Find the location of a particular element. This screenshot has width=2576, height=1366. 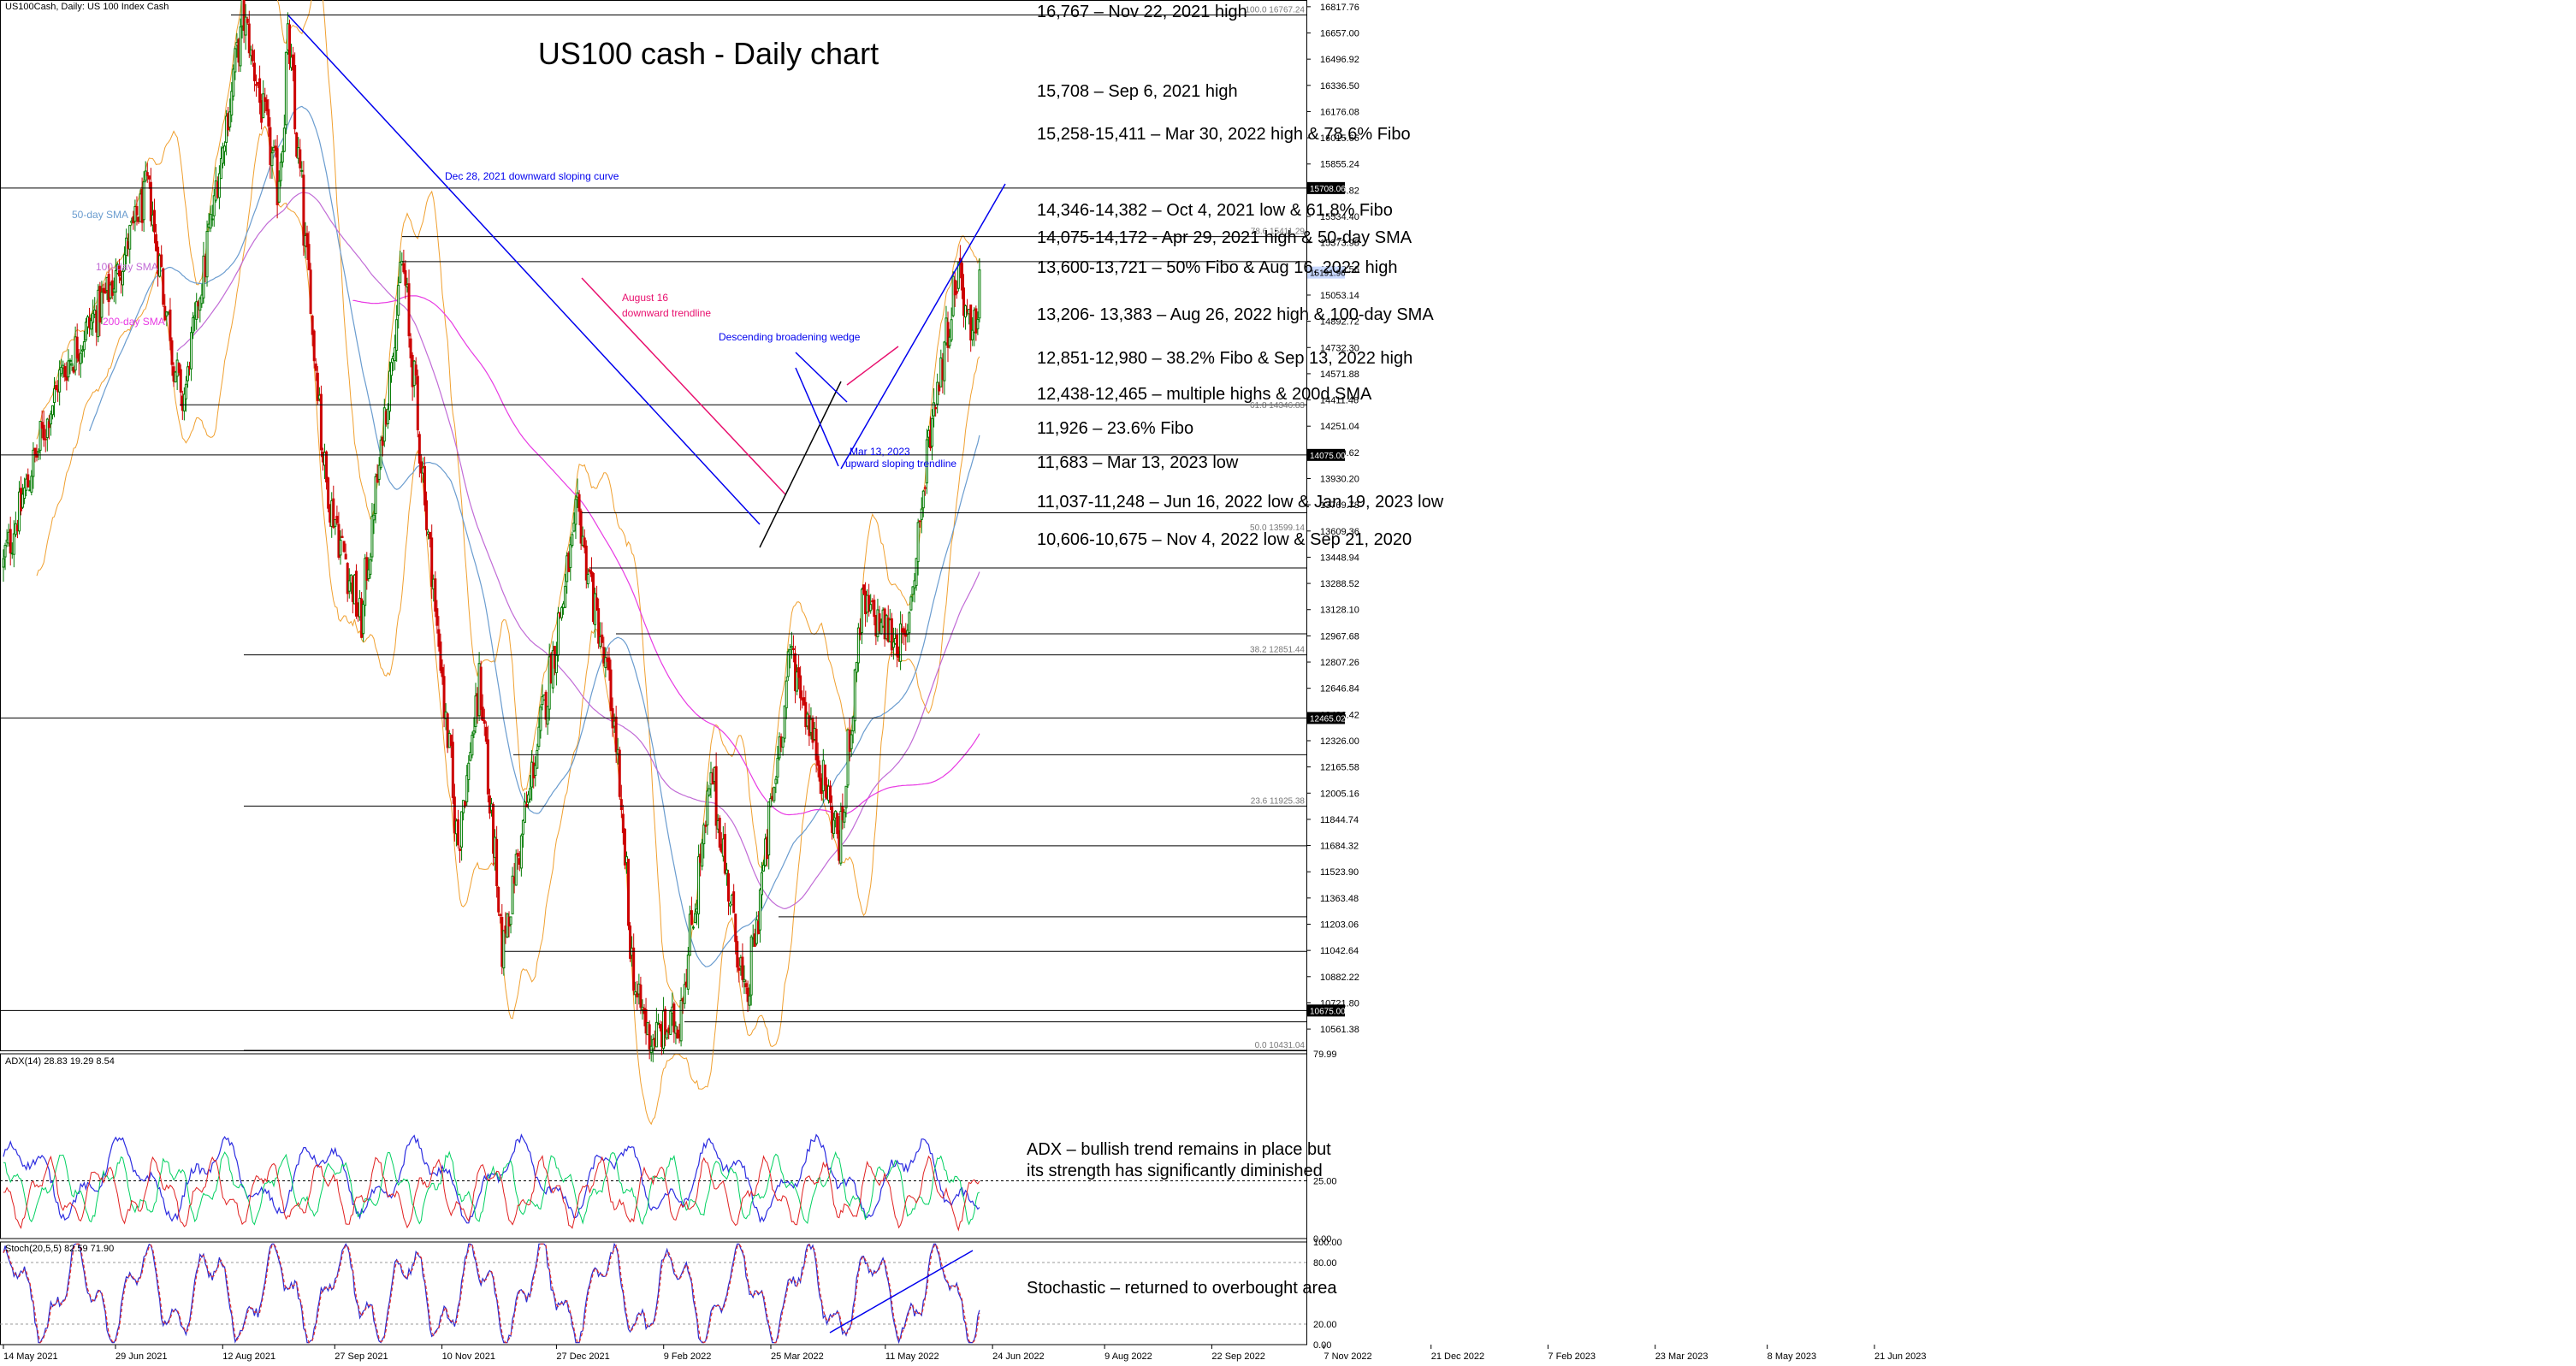

y-tick-label: 11042.64 is located at coordinates (1339, 951).